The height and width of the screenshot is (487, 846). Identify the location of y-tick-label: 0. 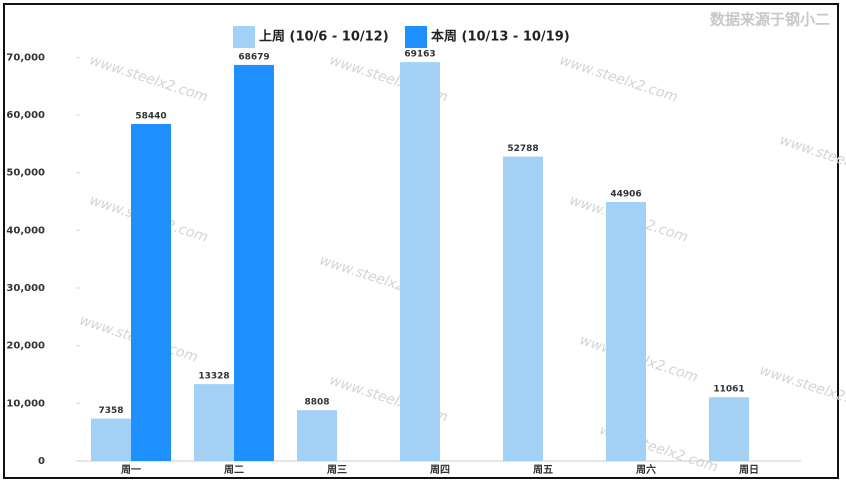
(41, 461).